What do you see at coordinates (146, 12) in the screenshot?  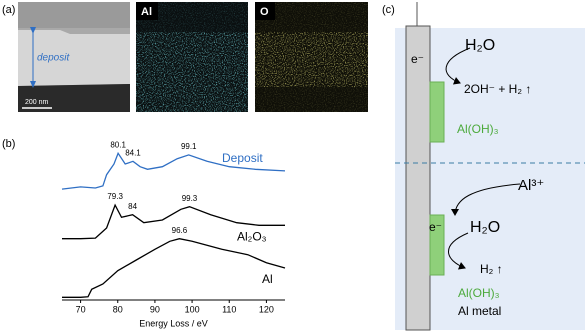 I see `map-label: Al` at bounding box center [146, 12].